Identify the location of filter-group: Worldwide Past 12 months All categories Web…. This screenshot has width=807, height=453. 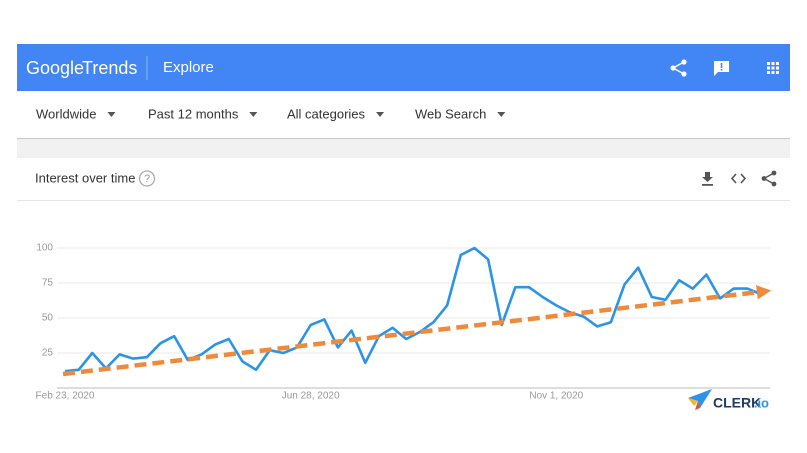
(271, 113).